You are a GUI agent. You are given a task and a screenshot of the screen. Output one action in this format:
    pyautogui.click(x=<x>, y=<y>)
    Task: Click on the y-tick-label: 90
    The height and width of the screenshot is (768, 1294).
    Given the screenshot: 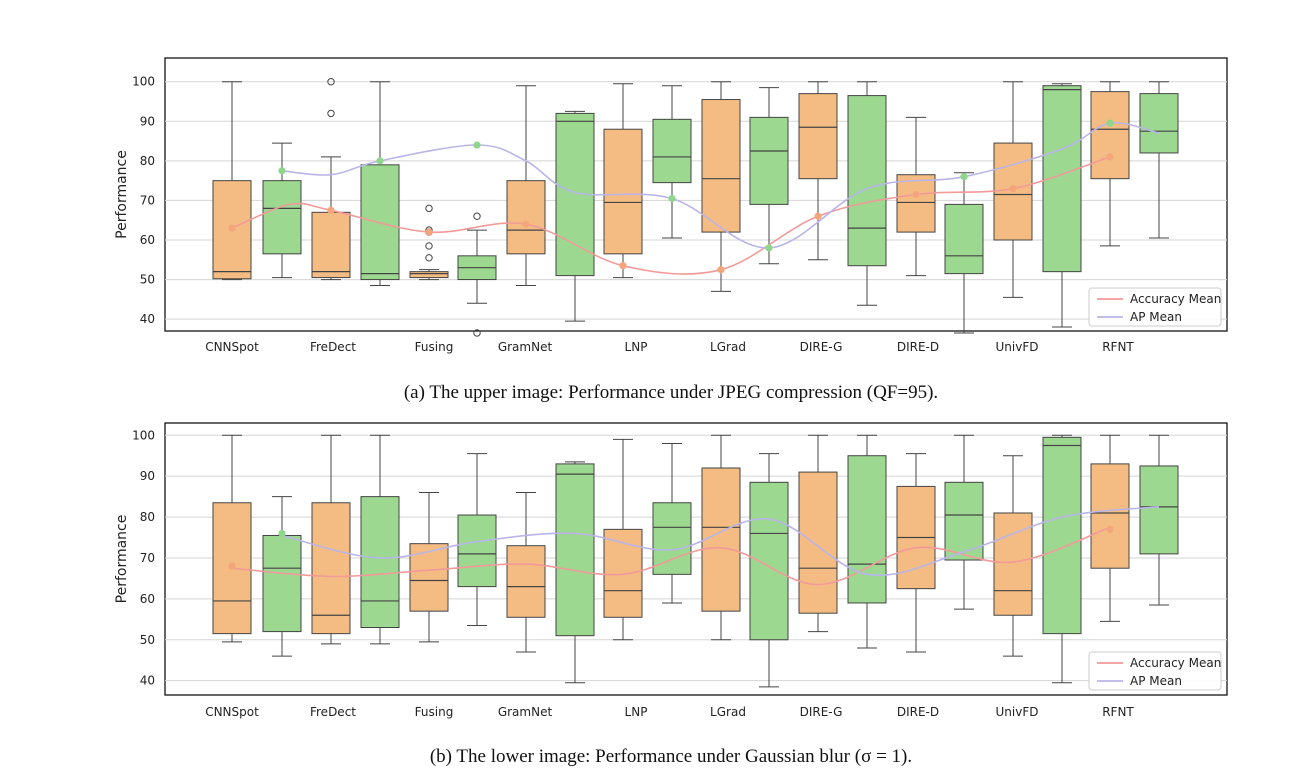 What is the action you would take?
    pyautogui.click(x=147, y=121)
    